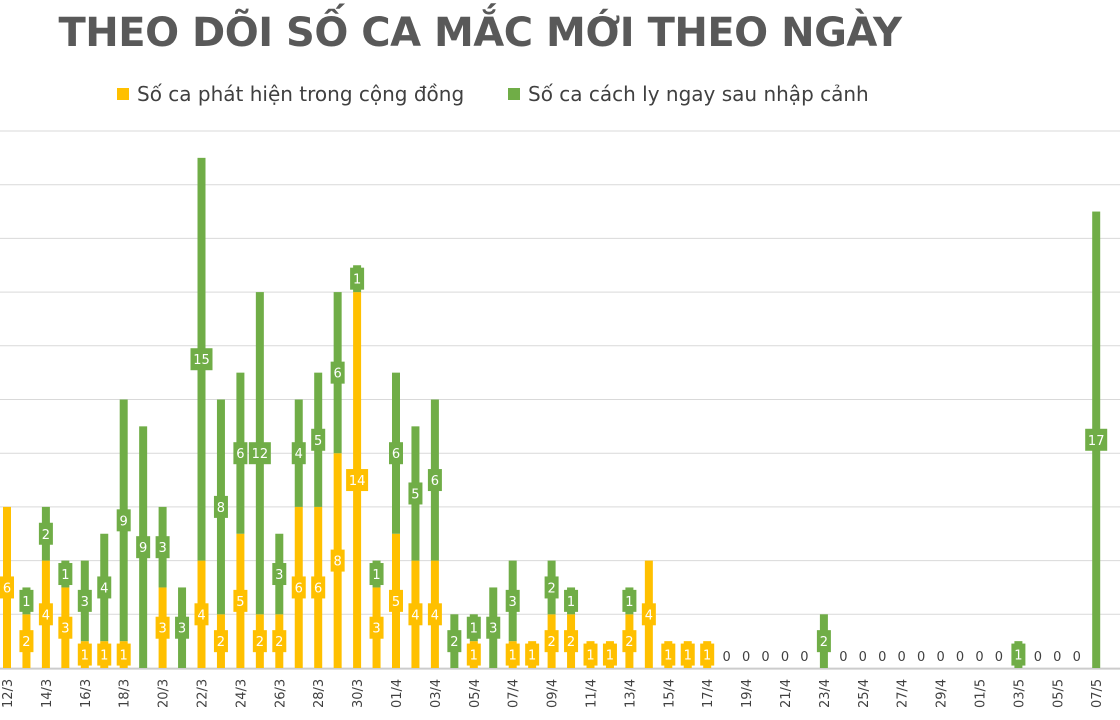 The width and height of the screenshot is (1120, 720). I want to click on x-tick-label: 03/5, so click(1019, 693).